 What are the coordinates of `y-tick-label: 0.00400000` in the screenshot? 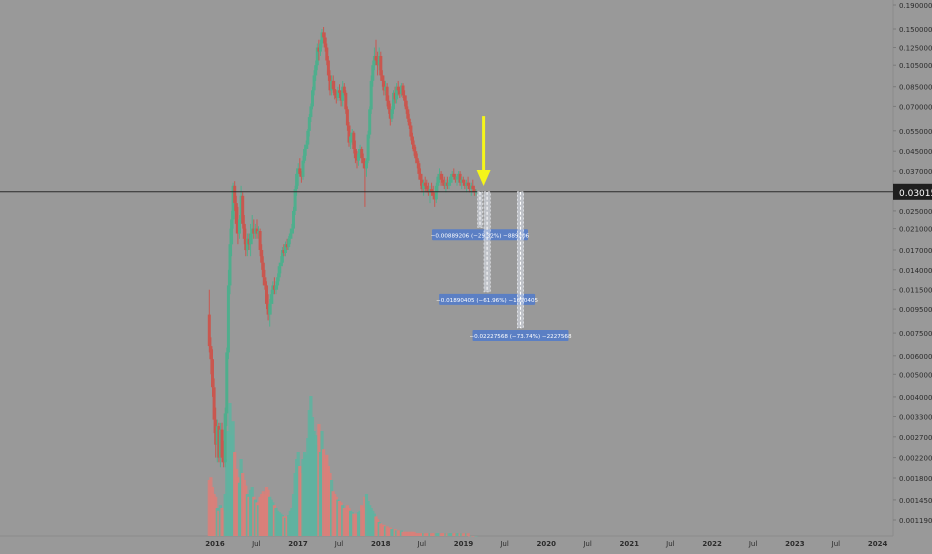 It's located at (915, 398).